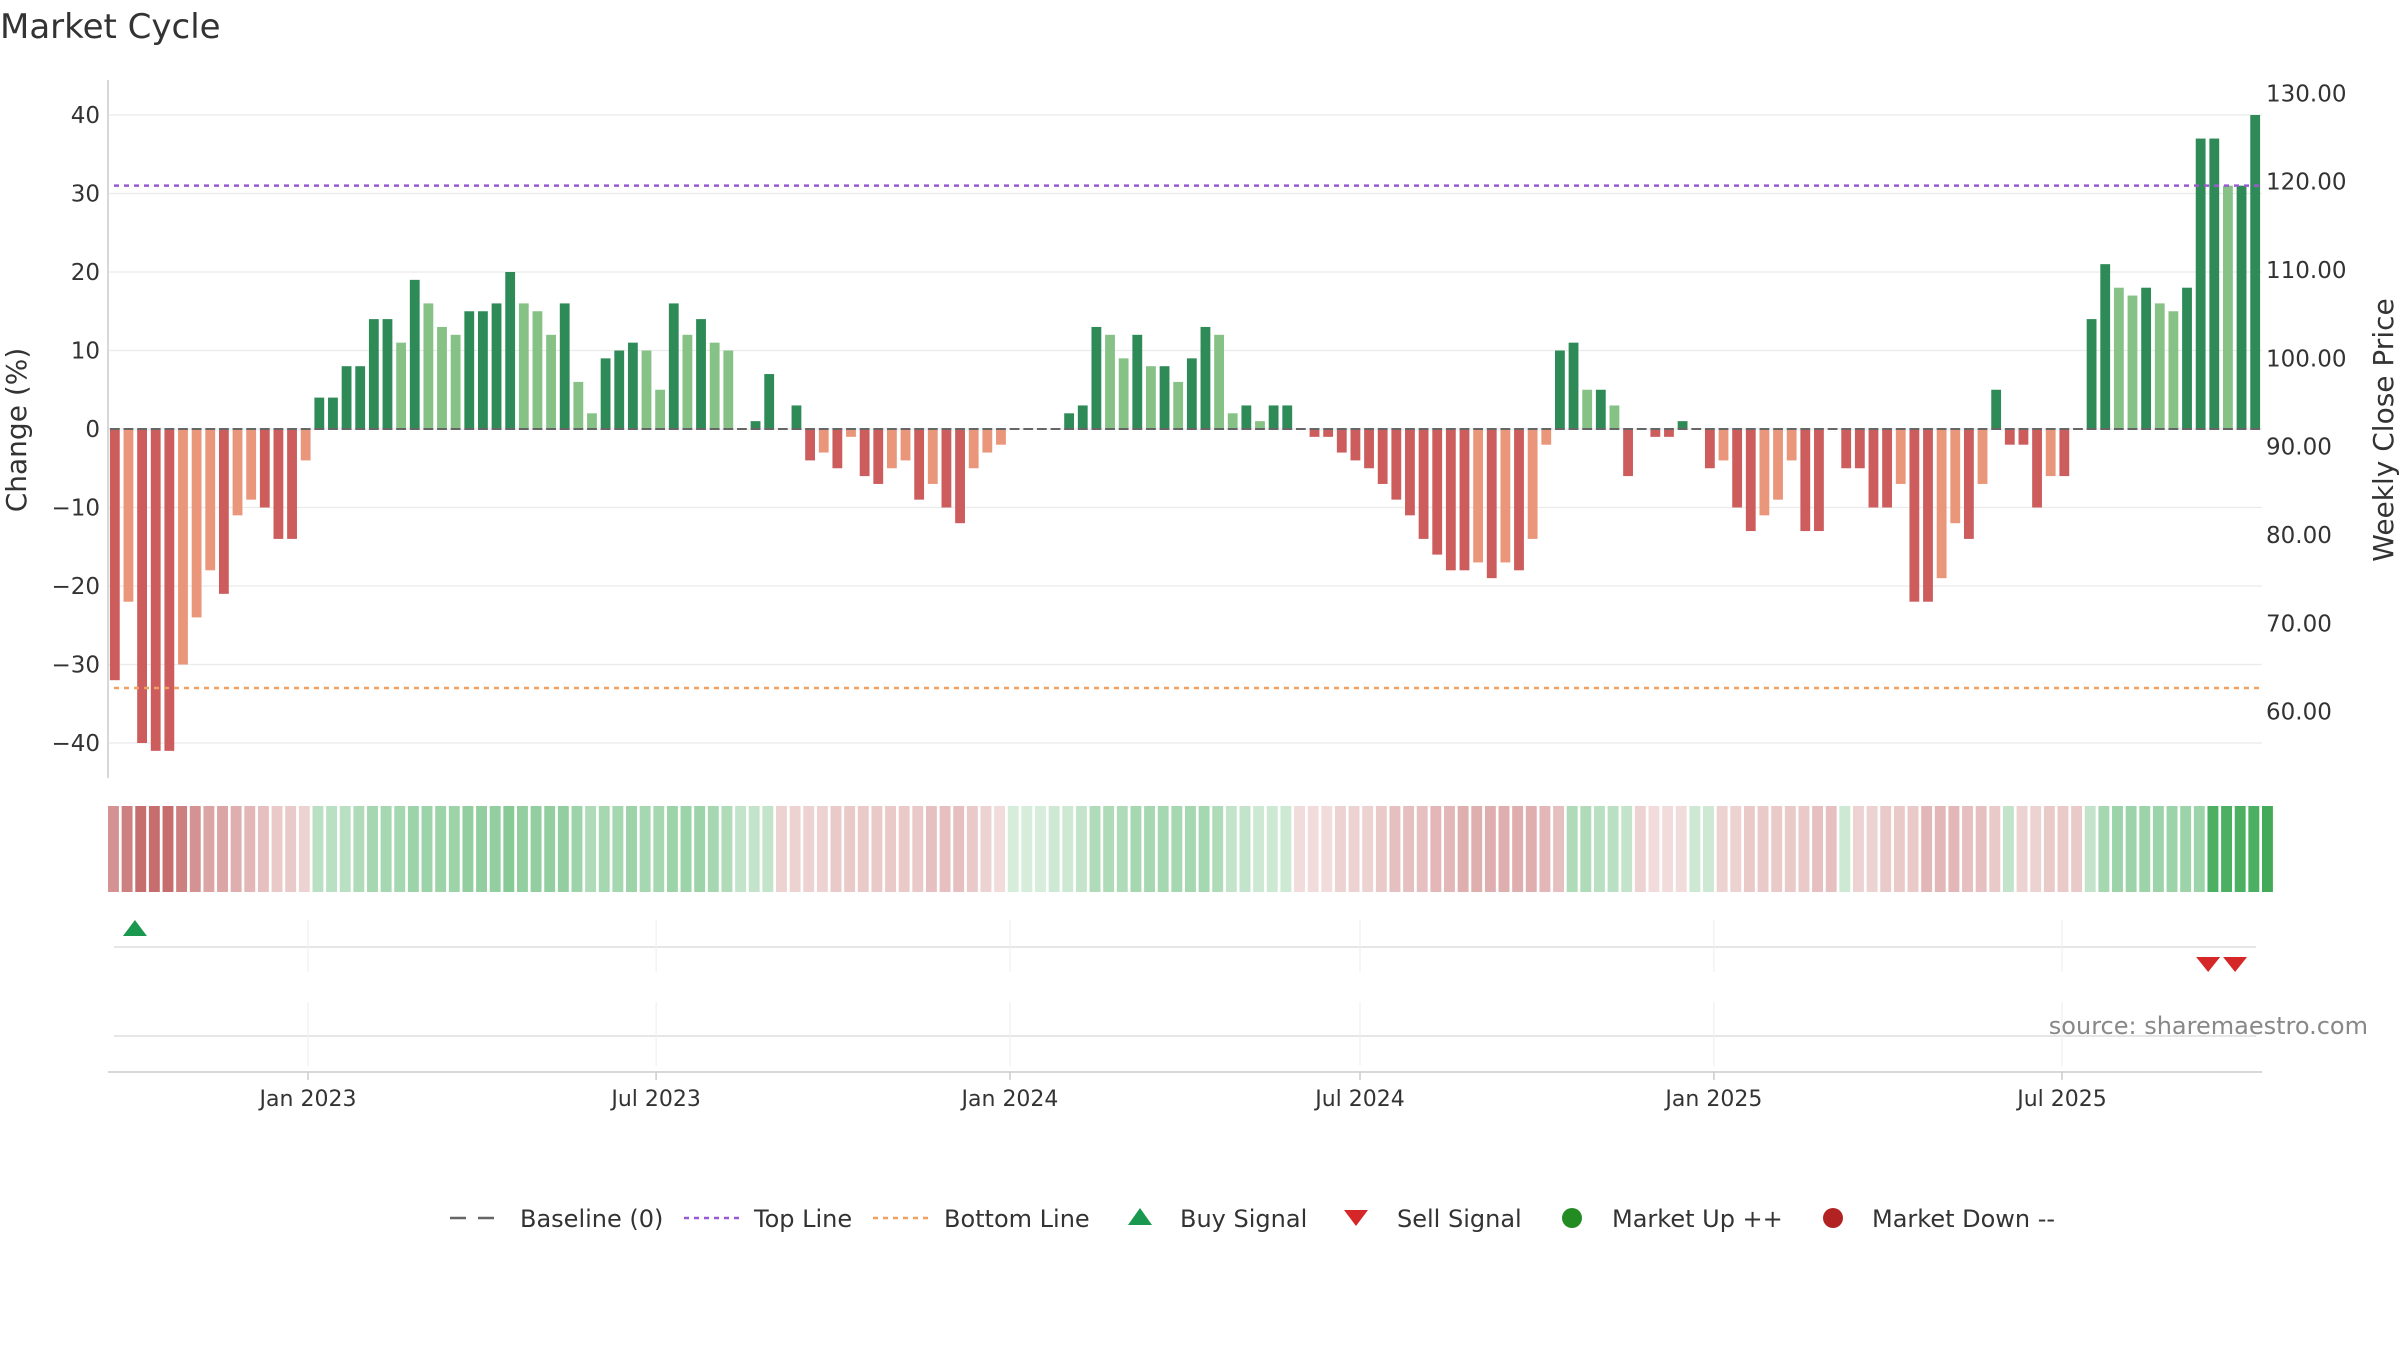 Image resolution: width=2400 pixels, height=1350 pixels. What do you see at coordinates (2306, 271) in the screenshot?
I see `y2-tick-label: 110.00` at bounding box center [2306, 271].